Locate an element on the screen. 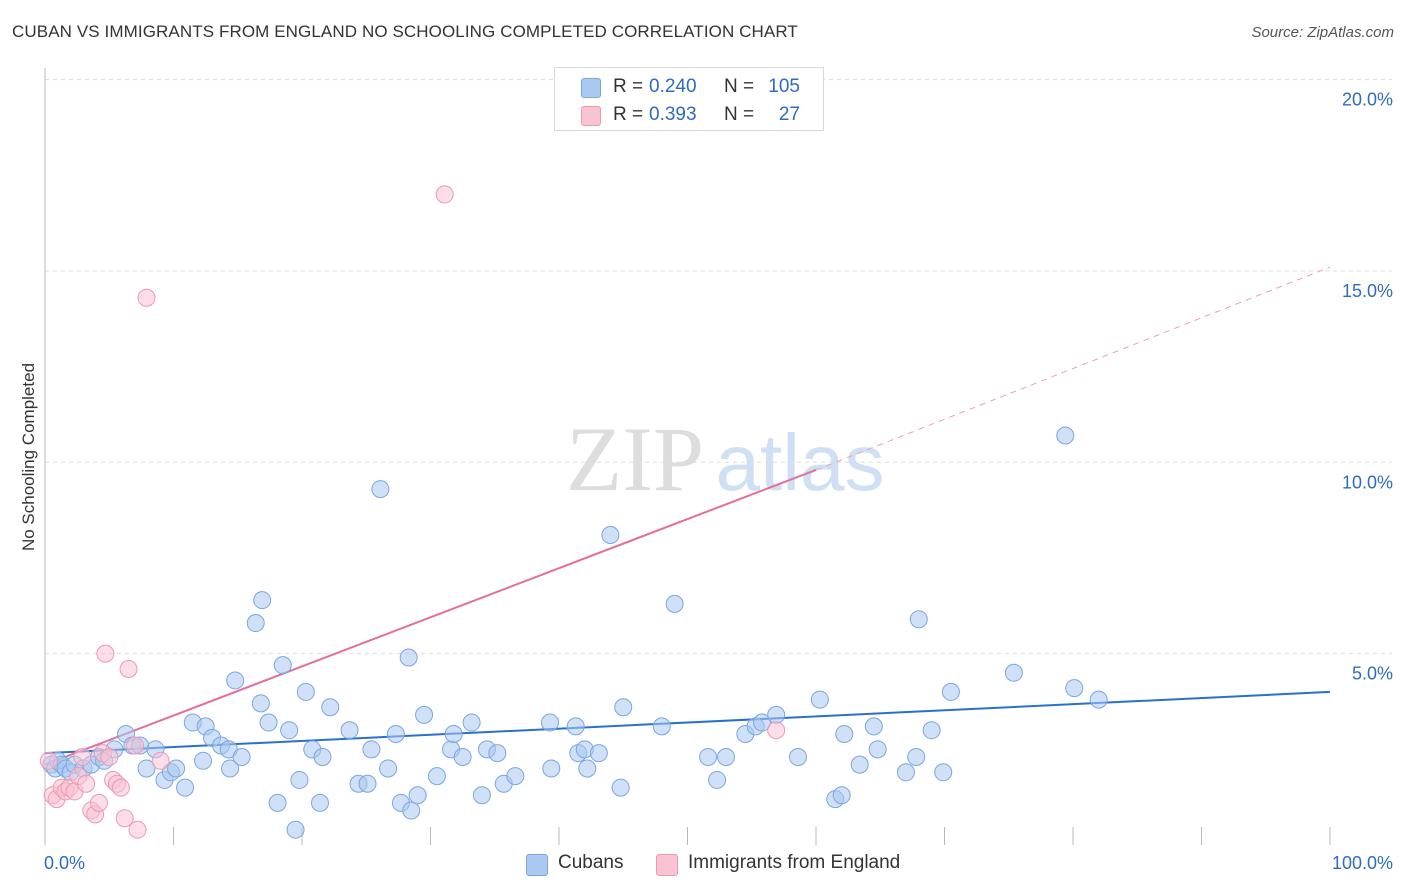 Image resolution: width=1406 pixels, height=892 pixels. legend-label: Immigrants from England is located at coordinates (794, 862).